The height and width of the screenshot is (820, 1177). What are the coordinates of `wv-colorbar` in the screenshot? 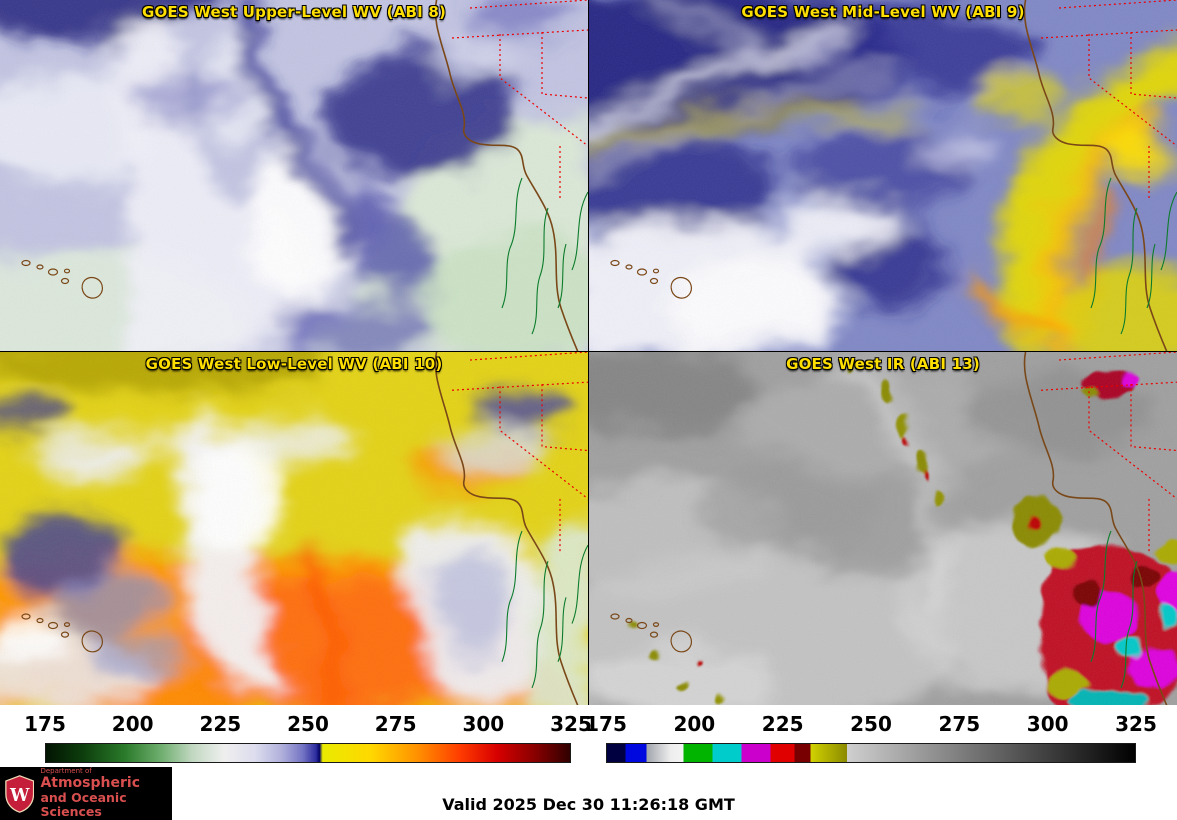 It's located at (308, 753).